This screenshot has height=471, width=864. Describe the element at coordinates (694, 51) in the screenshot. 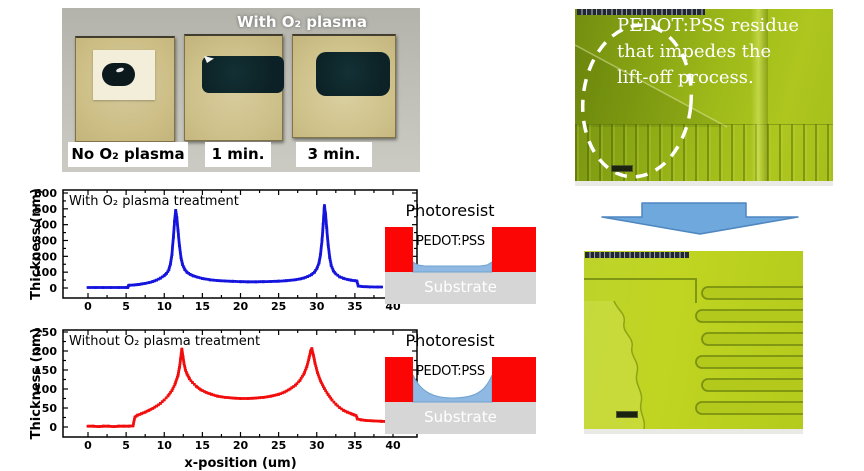

I see `residue-annotation-line2: that impedes the` at that location.